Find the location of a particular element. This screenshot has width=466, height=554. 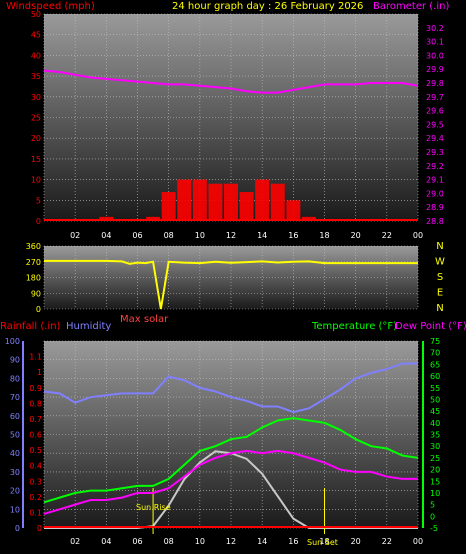

wind-tick-label: 5 is located at coordinates (38, 200).